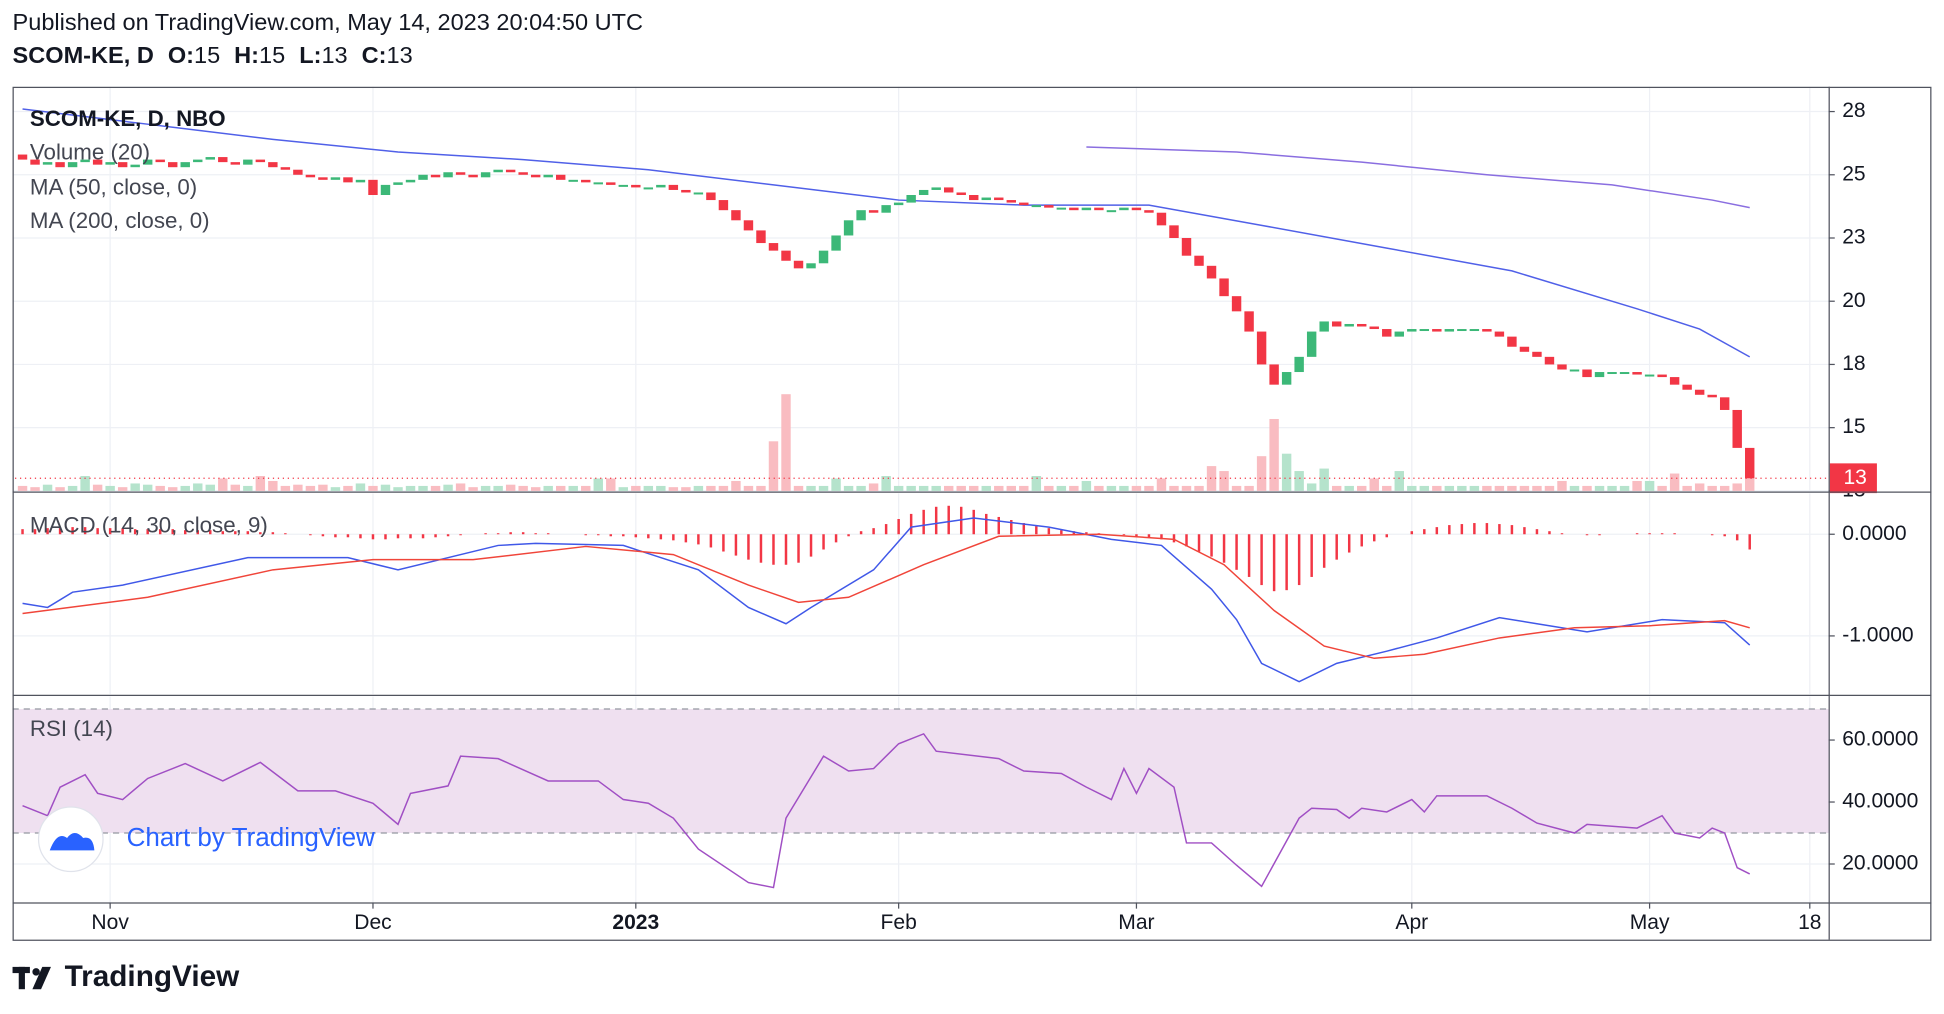 This screenshot has width=1944, height=1014. What do you see at coordinates (1418, 177) in the screenshot?
I see `ma-line` at bounding box center [1418, 177].